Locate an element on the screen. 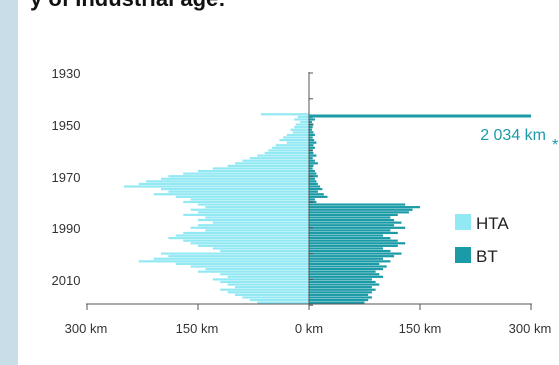  bt-bar-1951 is located at coordinates (311, 127).